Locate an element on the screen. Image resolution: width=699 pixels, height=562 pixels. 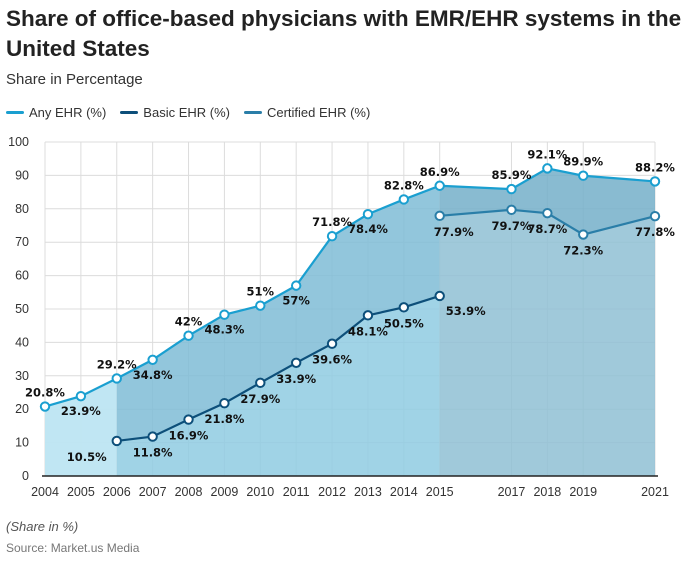
x-tick-label: 2019 is located at coordinates (583, 492).